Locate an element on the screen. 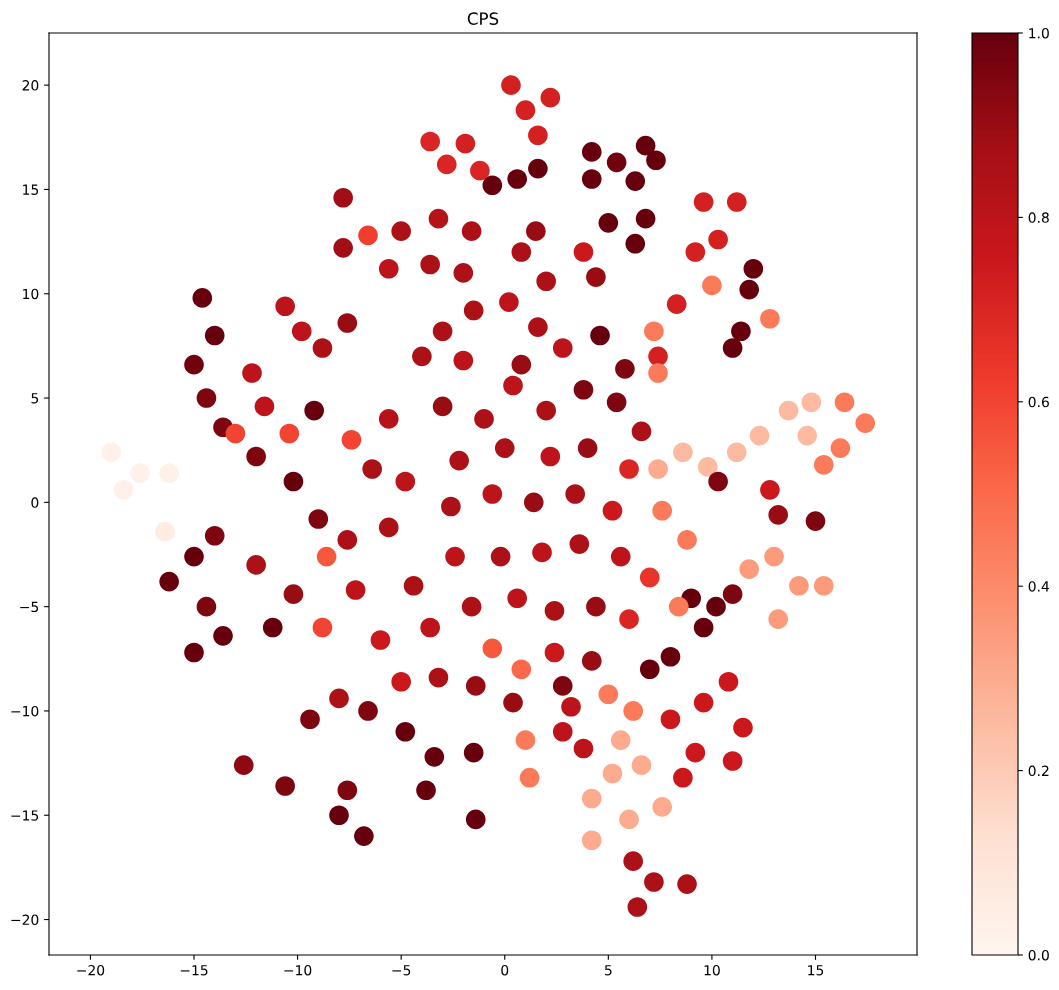 The height and width of the screenshot is (990, 1059). y-tick-label: −15 is located at coordinates (25, 815).